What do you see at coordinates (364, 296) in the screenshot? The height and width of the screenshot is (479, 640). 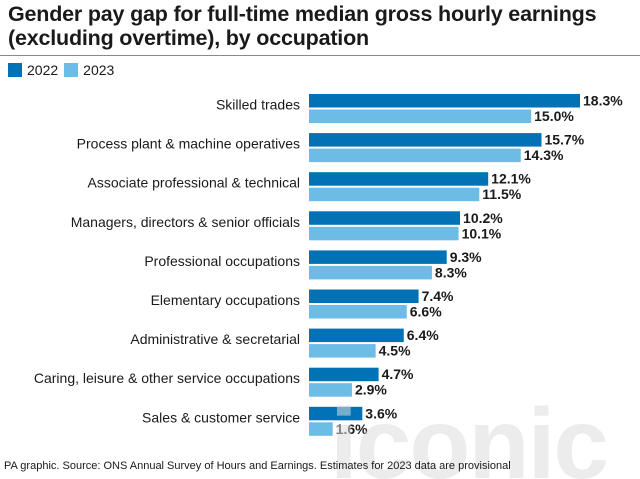 I see `bar-2022-elementary-occupations` at bounding box center [364, 296].